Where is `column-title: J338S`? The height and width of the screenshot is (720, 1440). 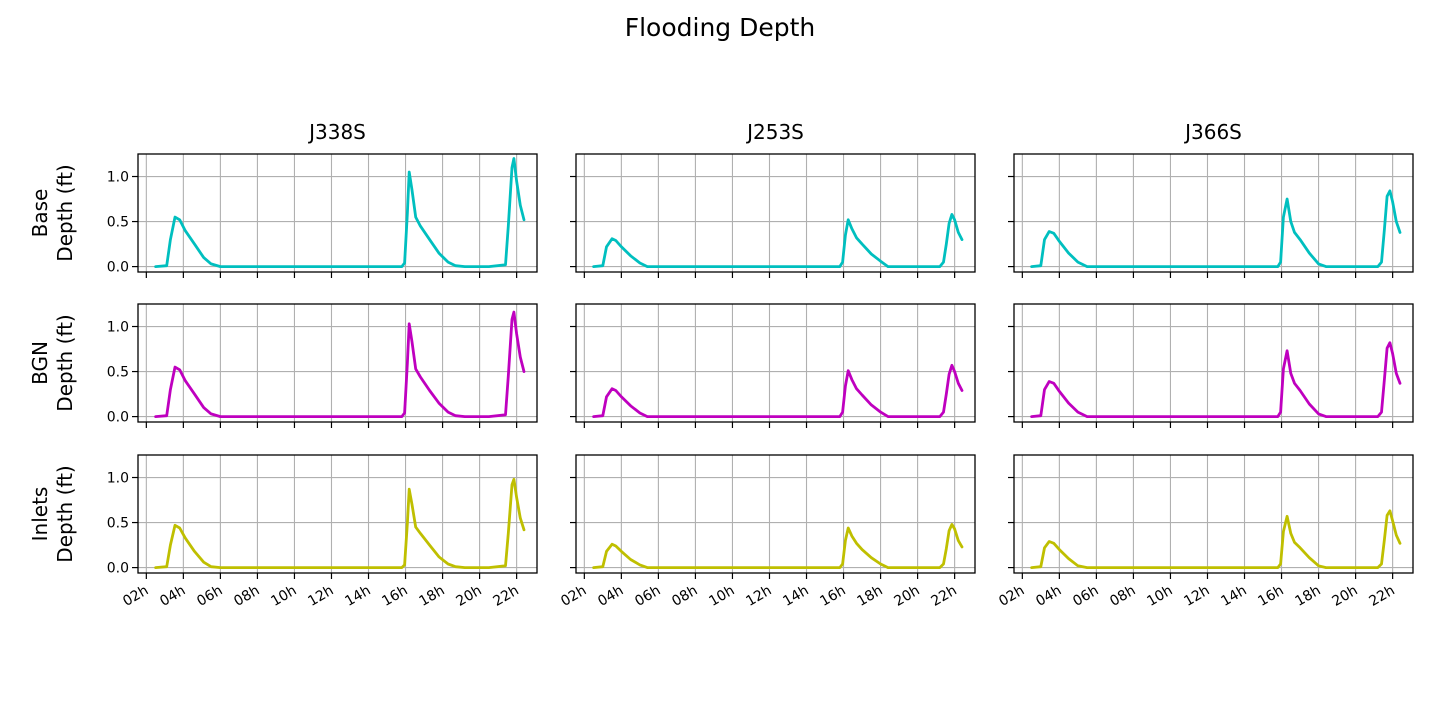 column-title: J338S is located at coordinates (336, 132).